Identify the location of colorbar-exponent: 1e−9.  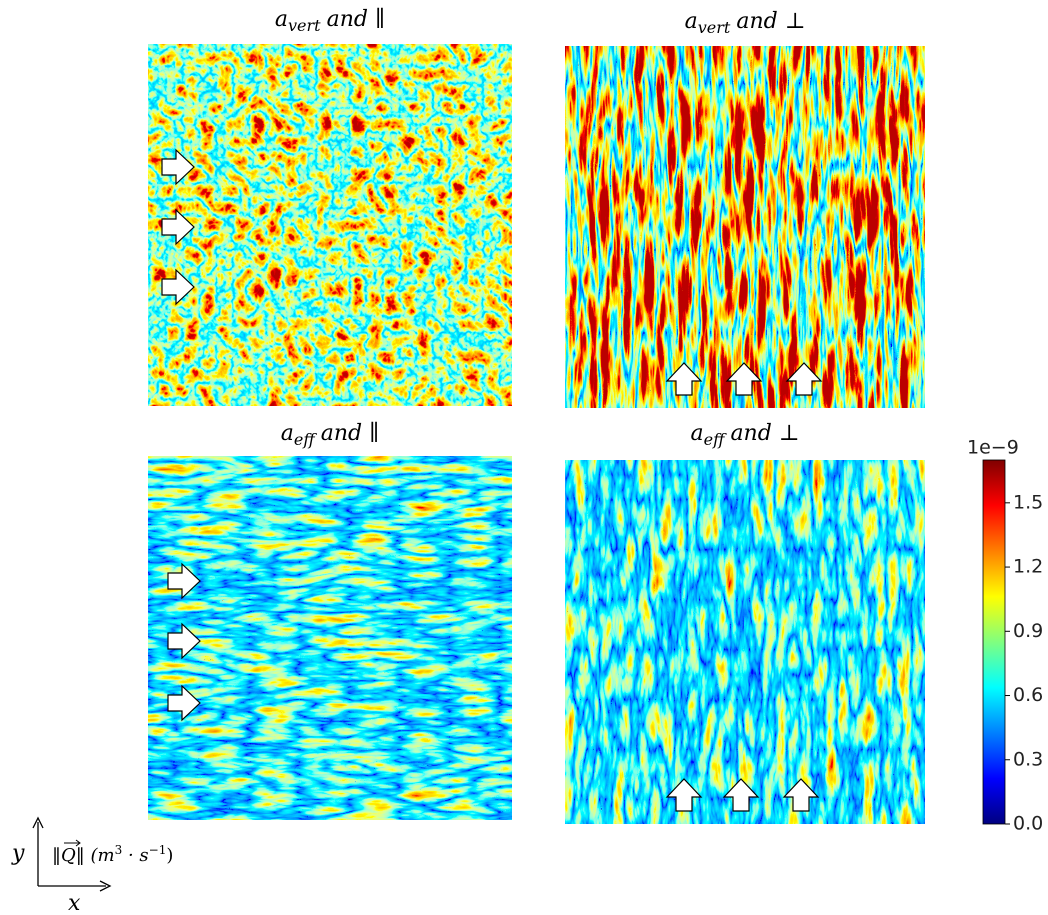
(993, 448).